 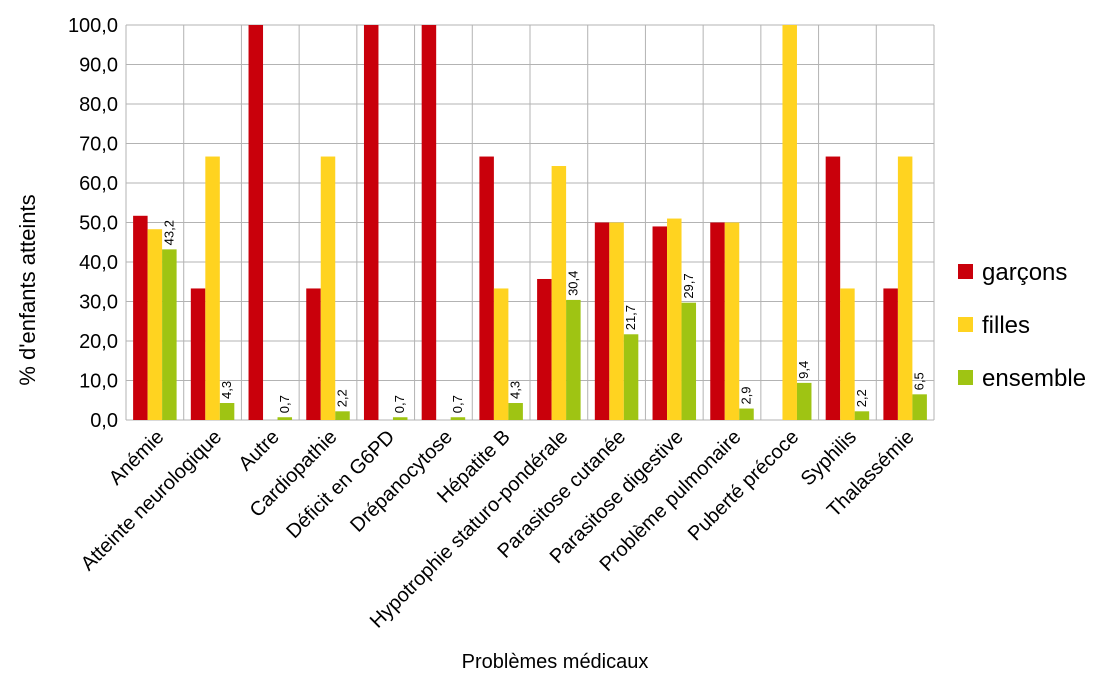 I want to click on data-label: 21,7, so click(x=630, y=317).